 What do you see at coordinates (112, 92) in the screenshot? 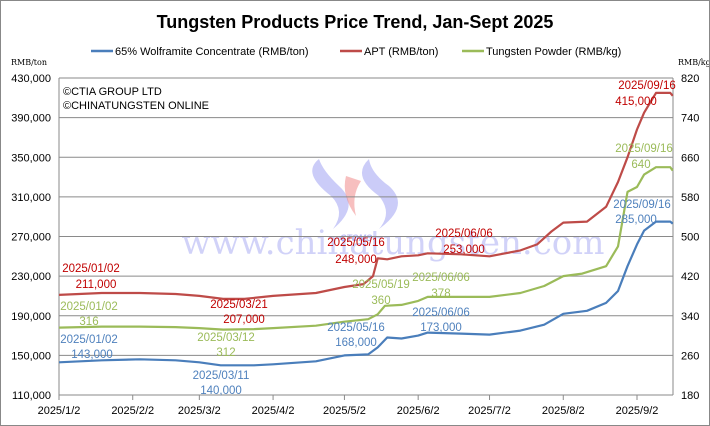
I see `copyright-line-1: ©CTIA GROUP LTD` at bounding box center [112, 92].